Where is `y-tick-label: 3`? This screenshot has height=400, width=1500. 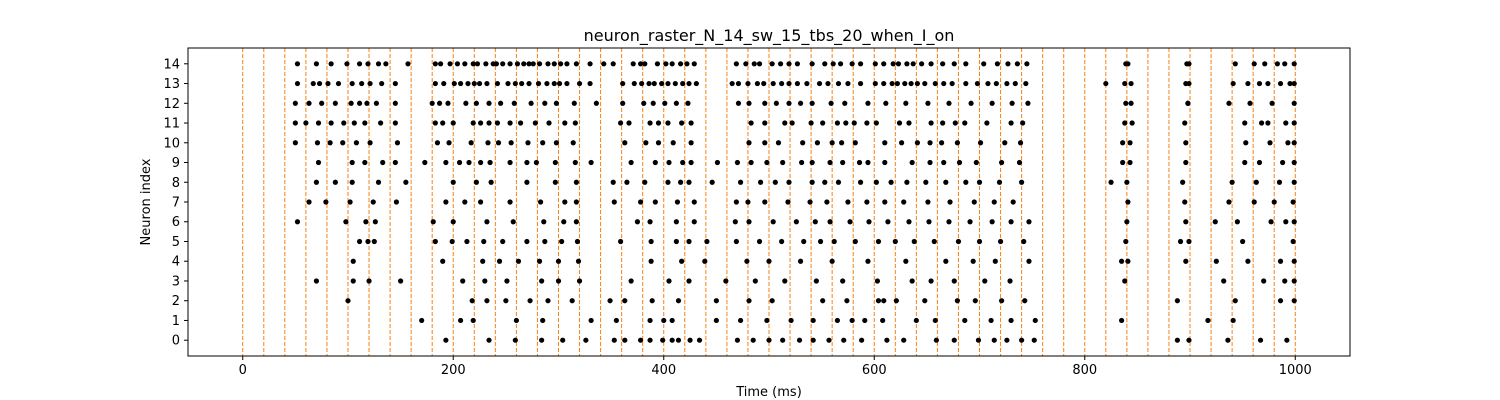 y-tick-label: 3 is located at coordinates (176, 281).